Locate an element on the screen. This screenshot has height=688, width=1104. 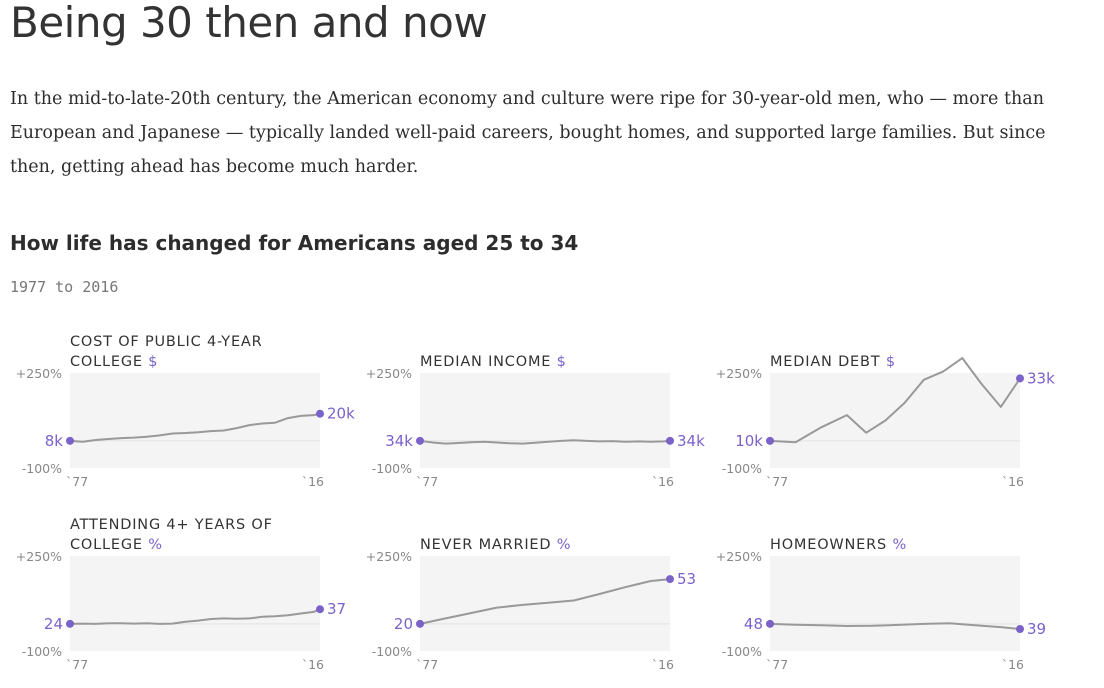
start-value-label: 8k is located at coordinates (54, 441).